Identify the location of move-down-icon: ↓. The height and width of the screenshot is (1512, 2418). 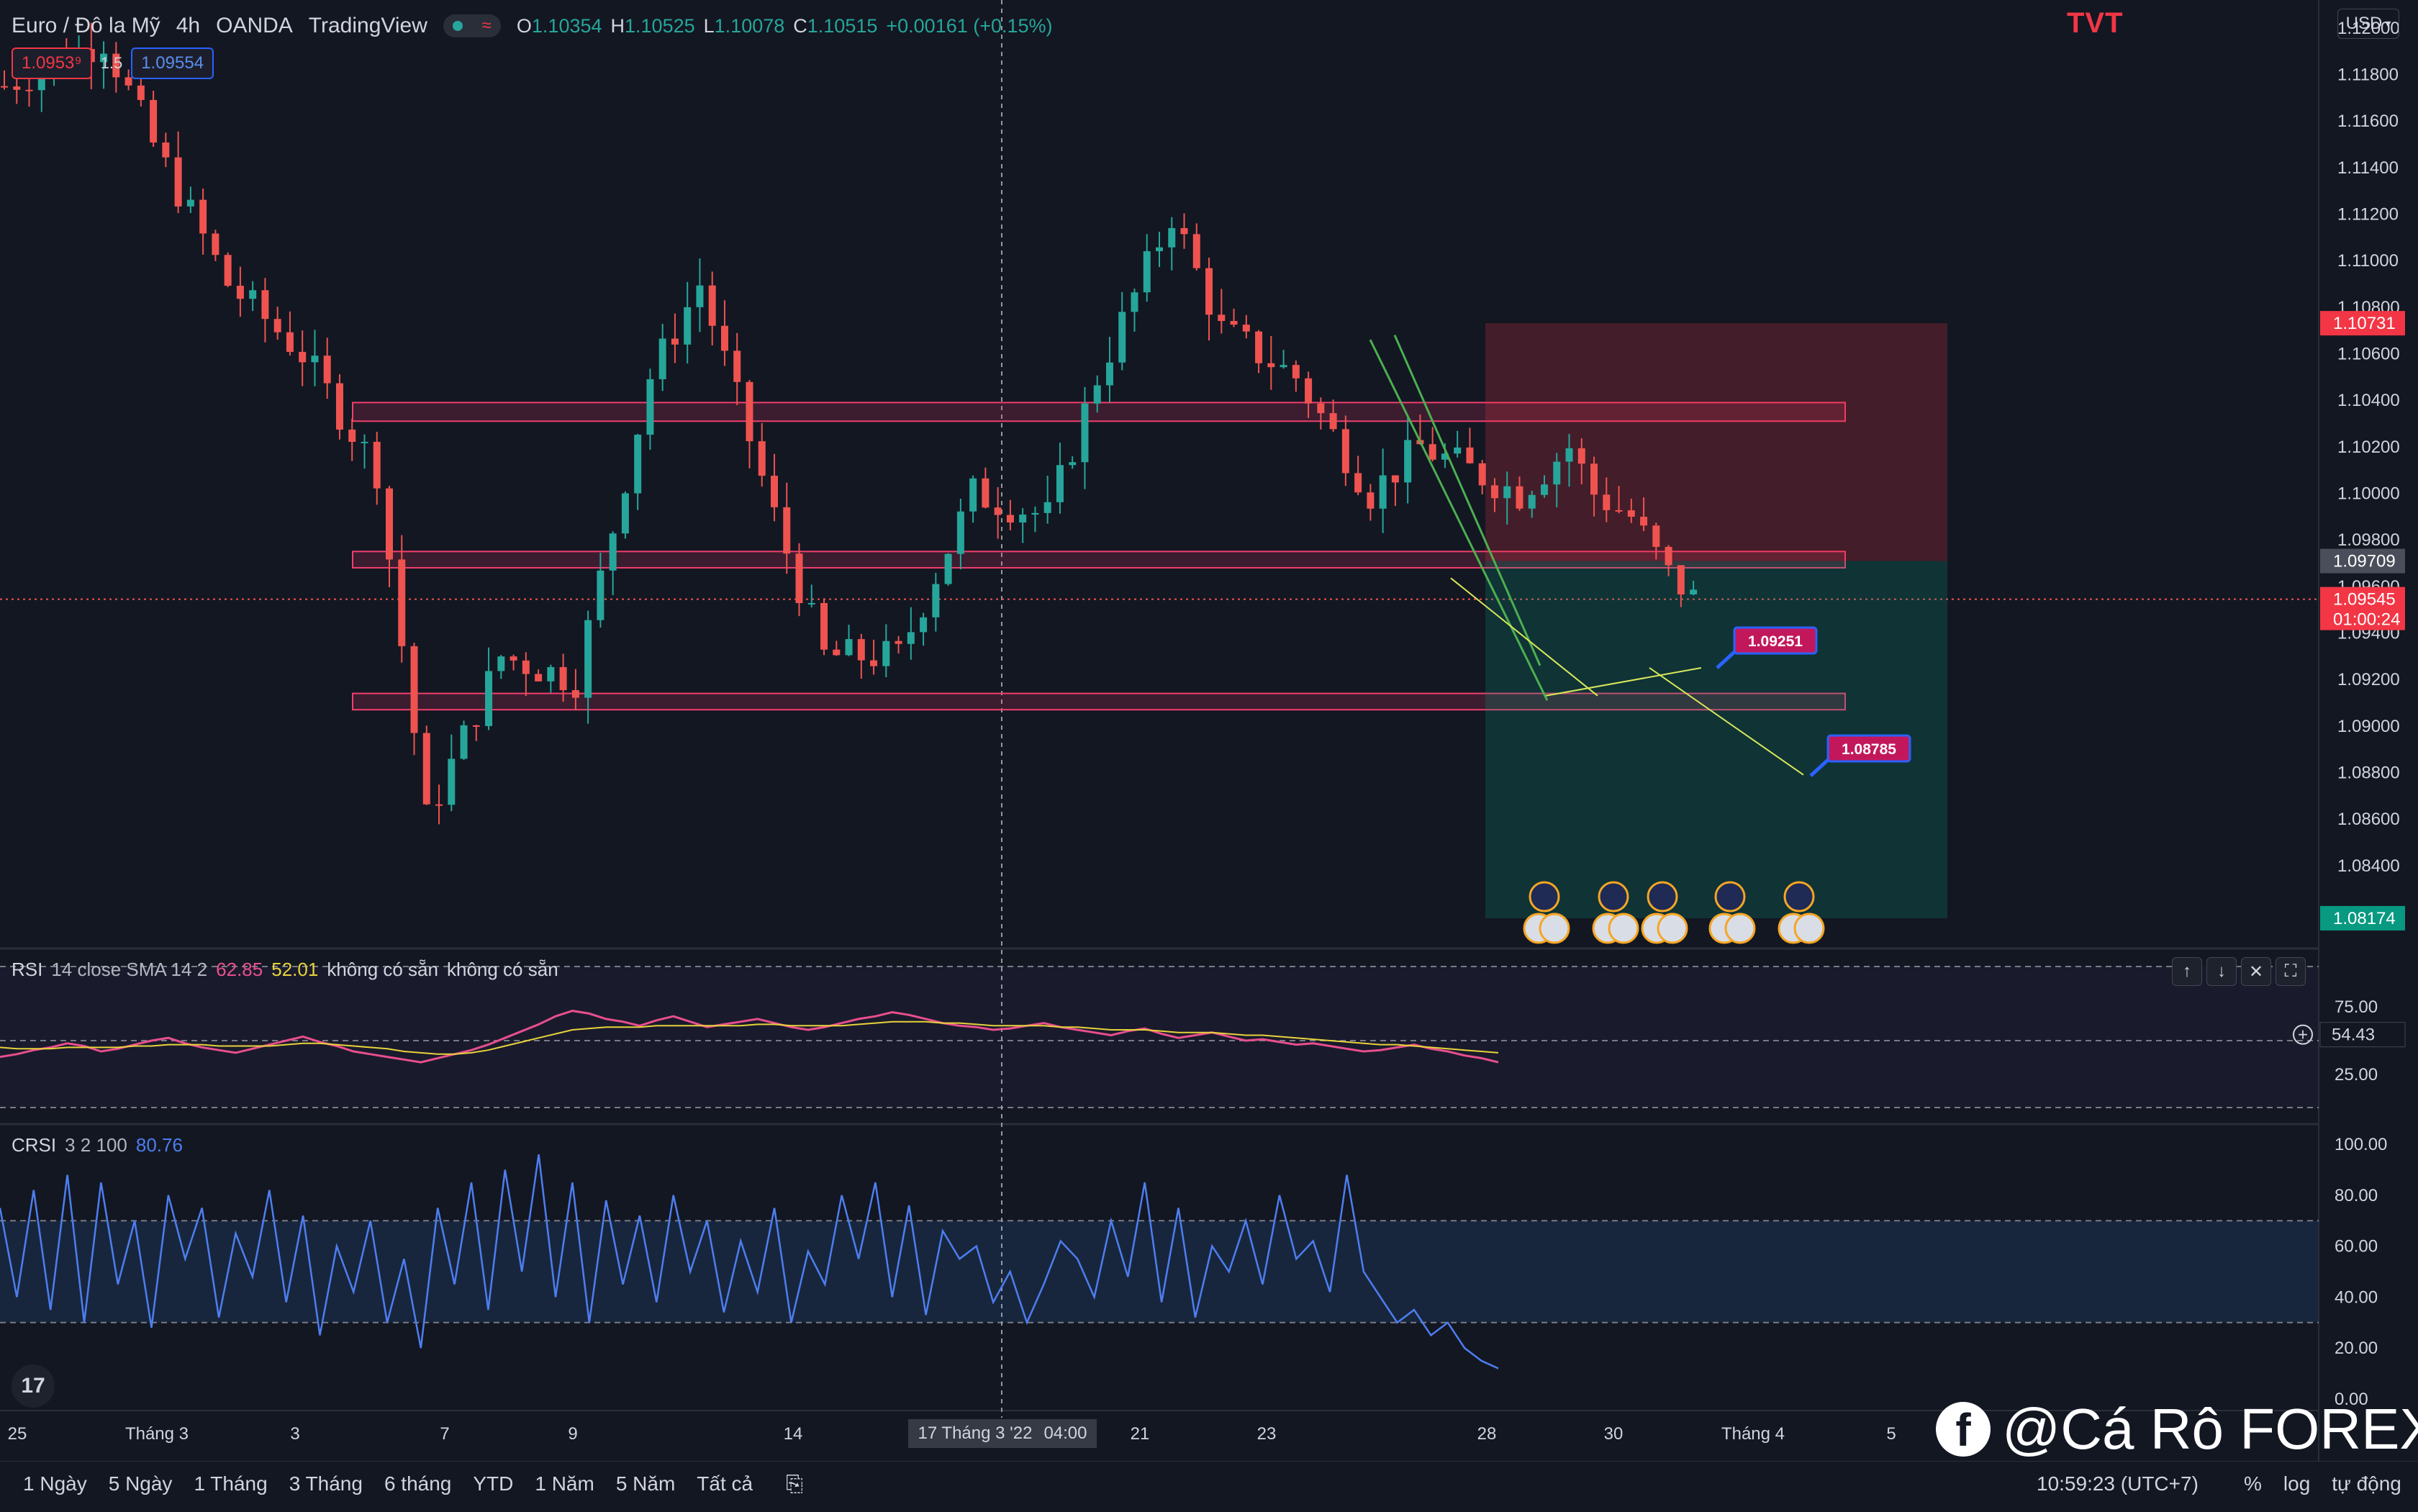
(2221, 972).